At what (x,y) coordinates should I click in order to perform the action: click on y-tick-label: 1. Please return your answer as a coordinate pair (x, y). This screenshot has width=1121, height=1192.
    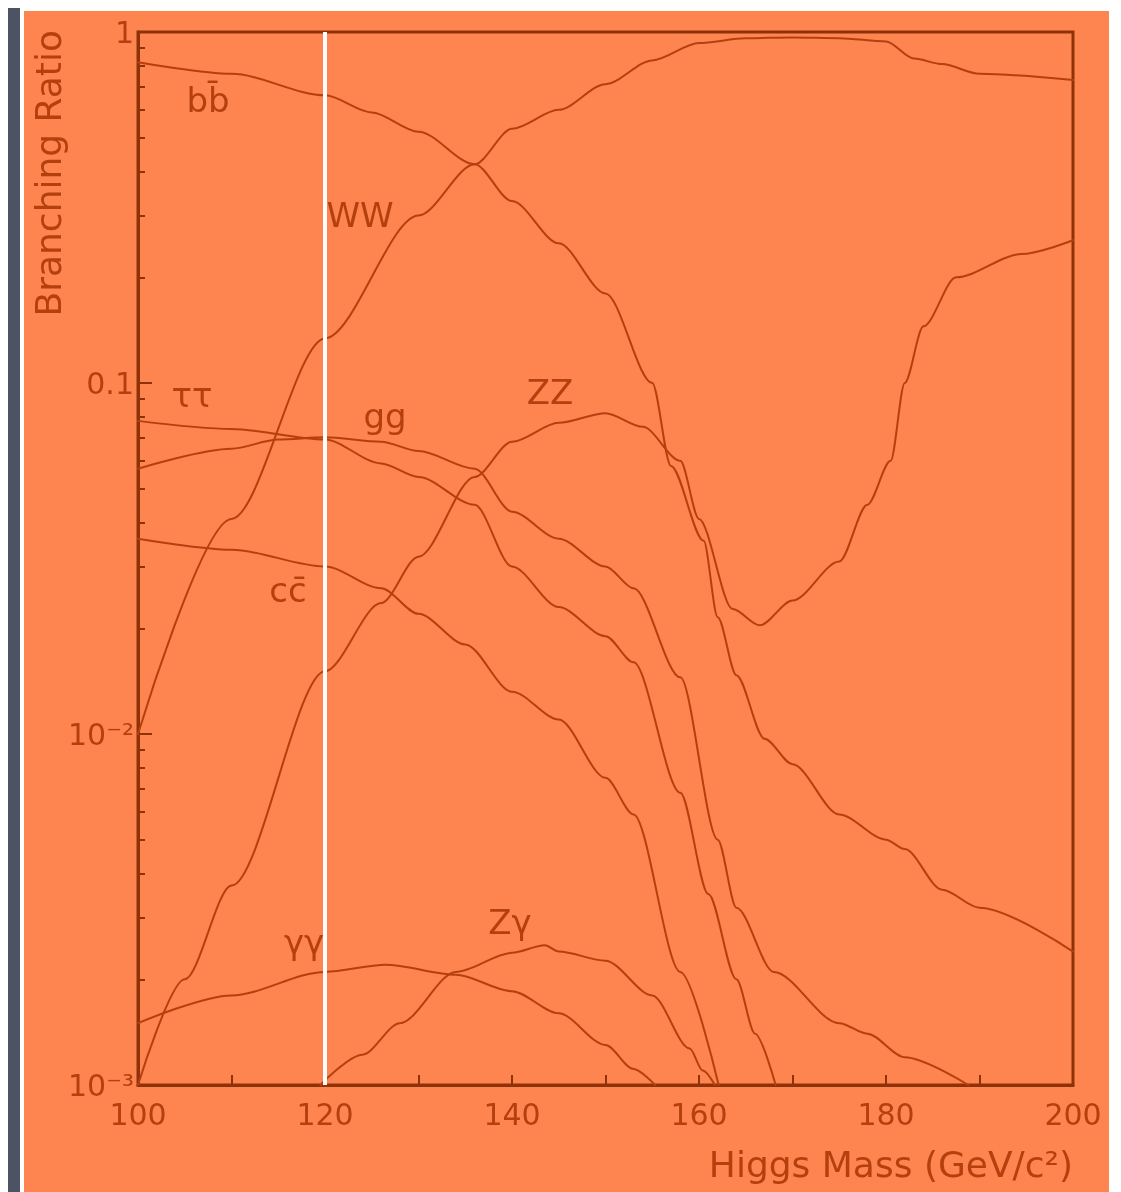
    Looking at the image, I should click on (124, 32).